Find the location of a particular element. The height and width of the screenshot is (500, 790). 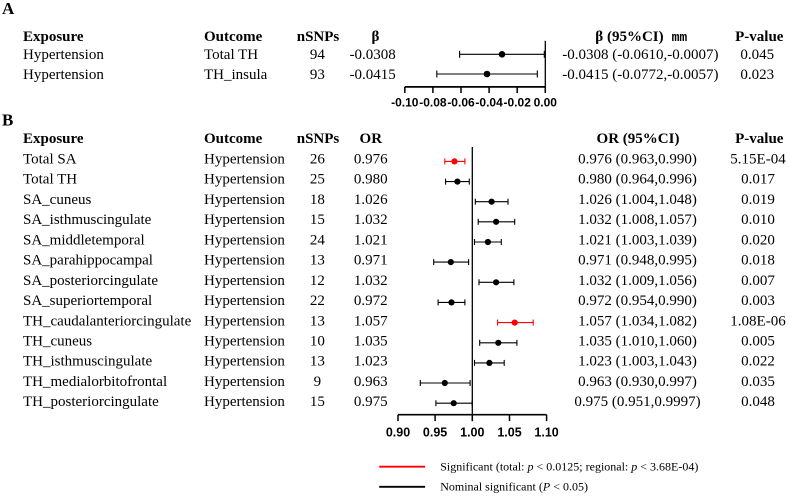

svg-text: 0.975 is located at coordinates (371, 402).